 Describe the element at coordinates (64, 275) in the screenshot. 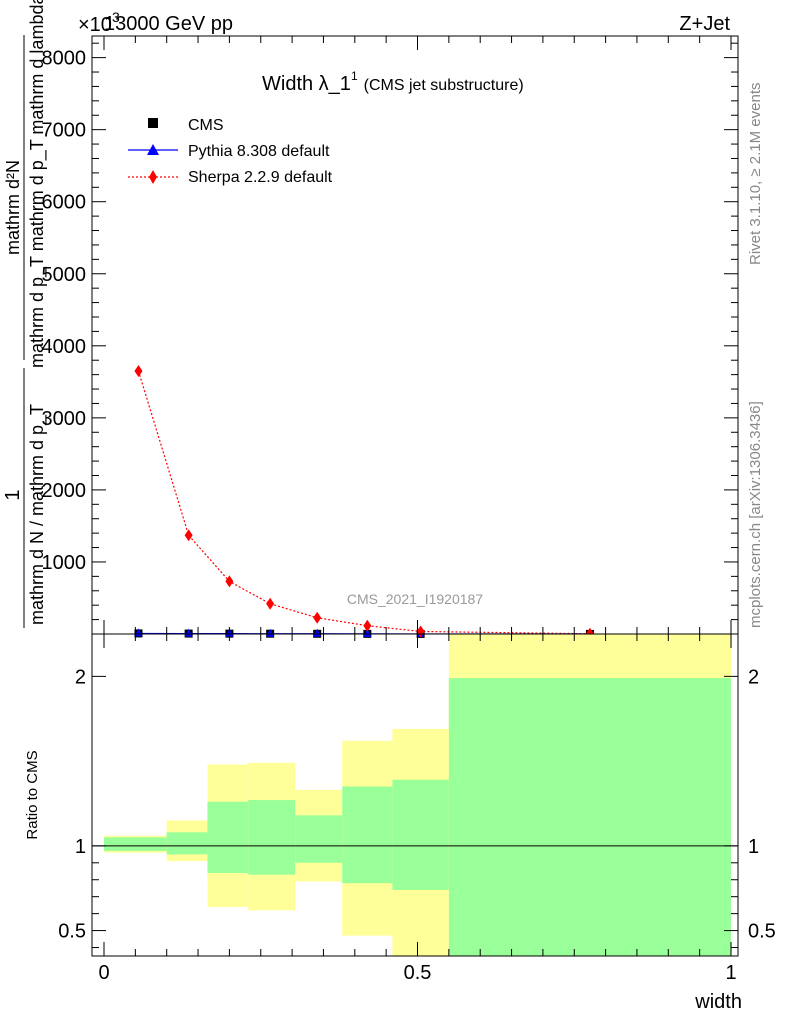

I see `main-ytick-label: 5000` at that location.